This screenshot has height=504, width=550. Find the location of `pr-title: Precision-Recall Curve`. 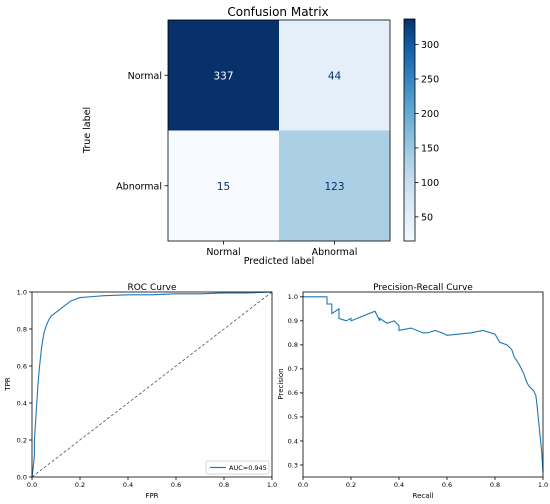

pr-title: Precision-Recall Curve is located at coordinates (423, 288).